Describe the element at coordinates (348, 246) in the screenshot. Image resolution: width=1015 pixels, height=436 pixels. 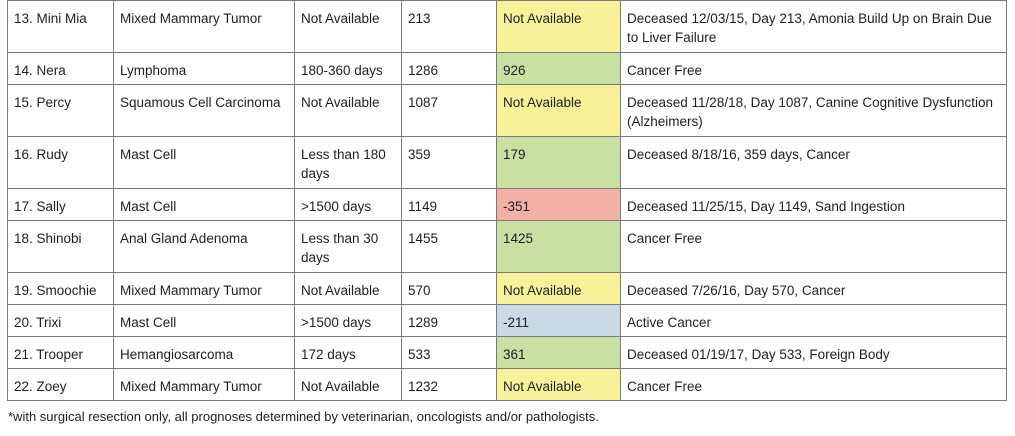
I see `prognosis-cell: Less than 30 days` at that location.